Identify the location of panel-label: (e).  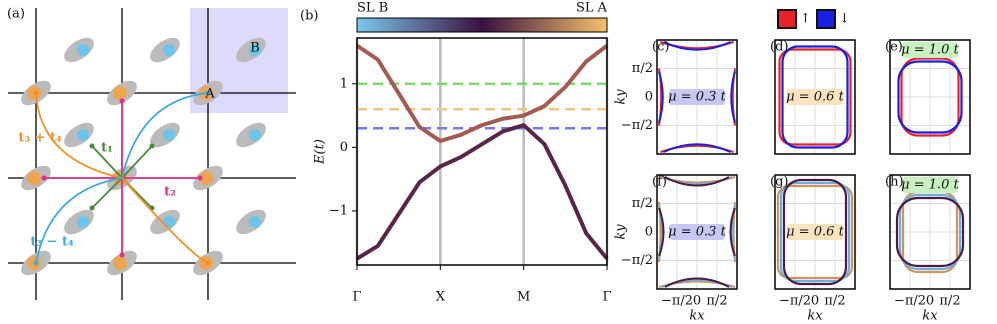
(894, 47).